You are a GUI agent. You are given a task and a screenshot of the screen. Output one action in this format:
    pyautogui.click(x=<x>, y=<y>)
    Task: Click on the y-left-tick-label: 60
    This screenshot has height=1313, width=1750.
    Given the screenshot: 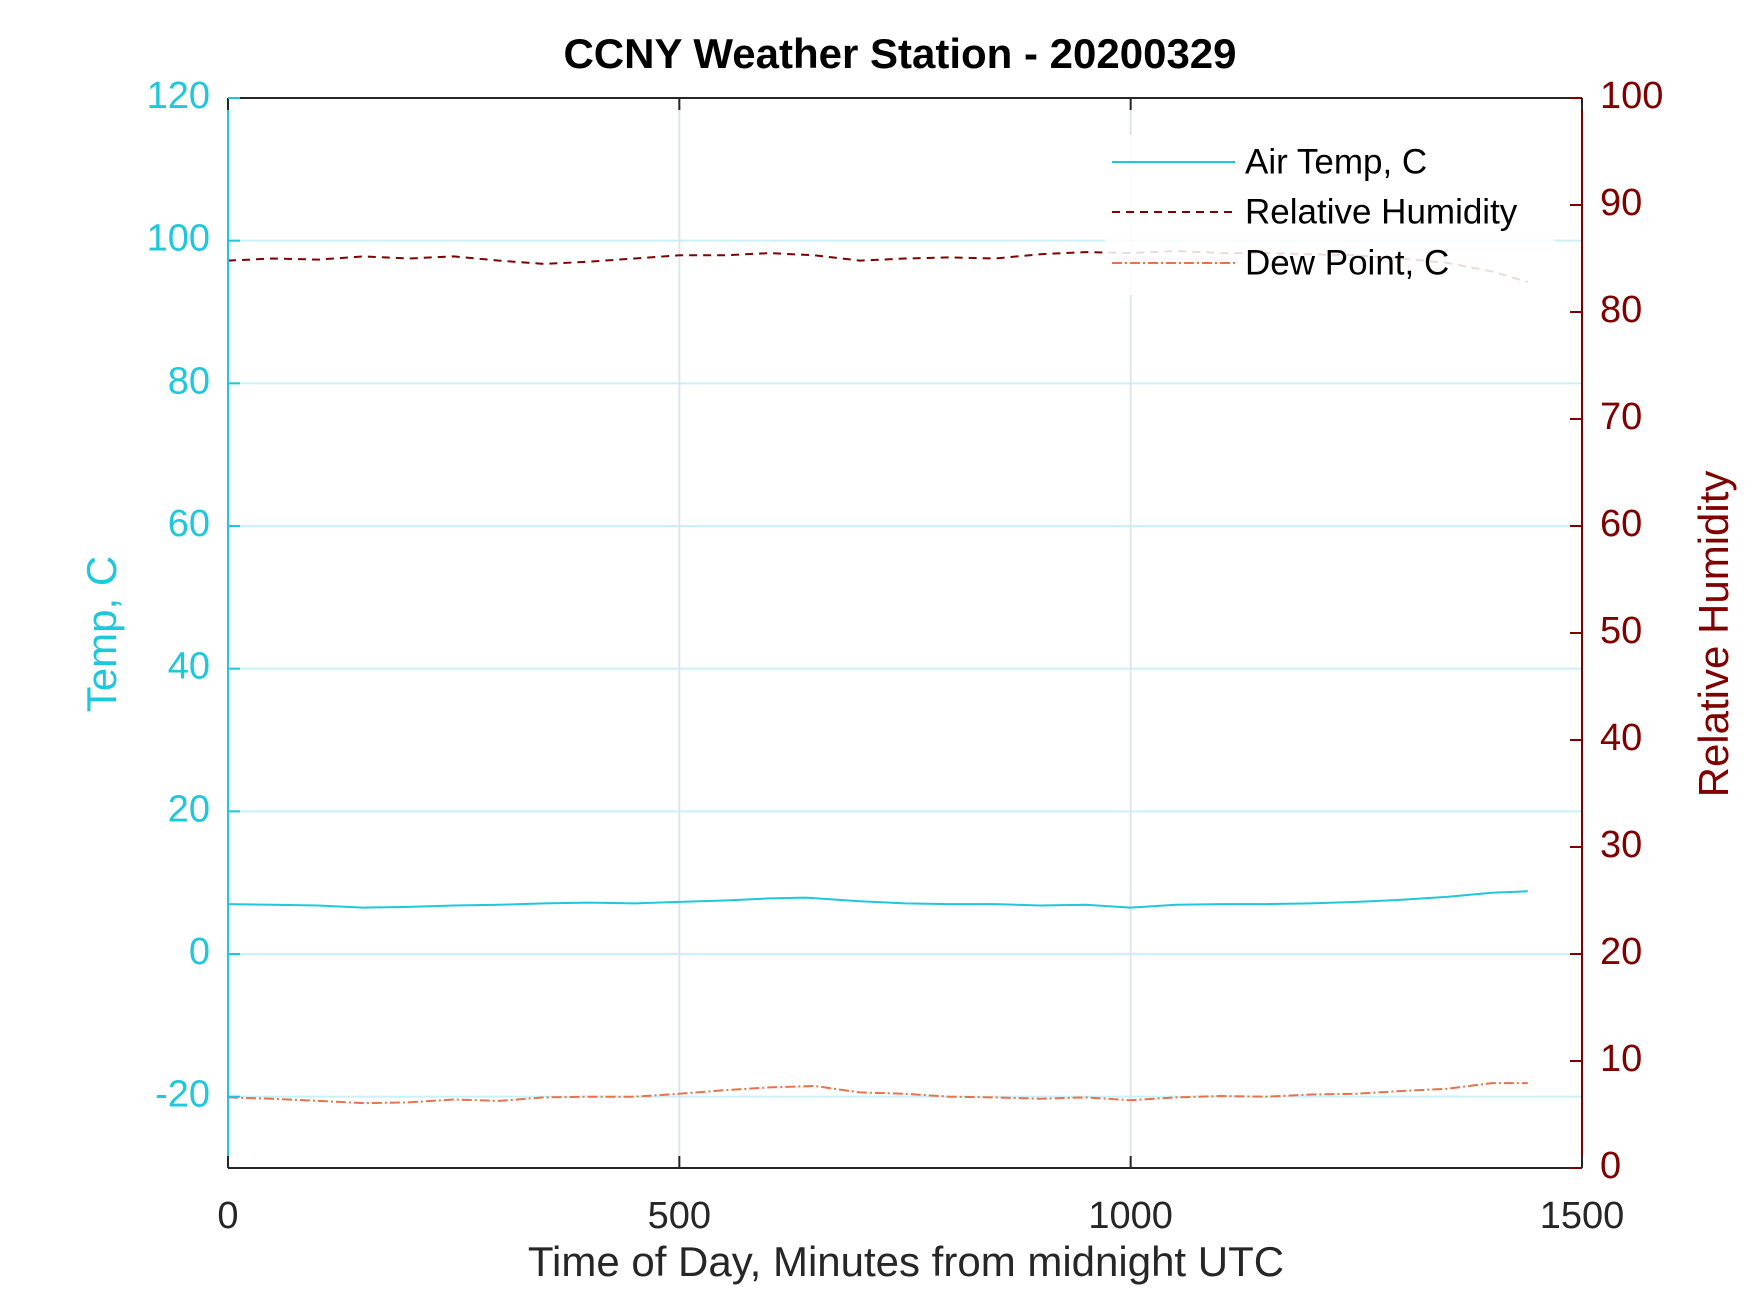 What is the action you would take?
    pyautogui.click(x=189, y=524)
    